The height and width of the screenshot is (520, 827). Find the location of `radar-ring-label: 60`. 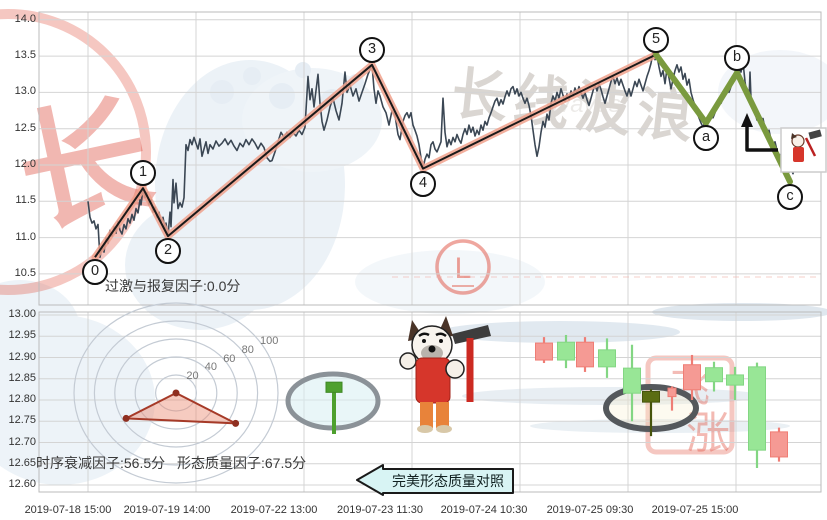

radar-ring-label: 60 is located at coordinates (229, 358).